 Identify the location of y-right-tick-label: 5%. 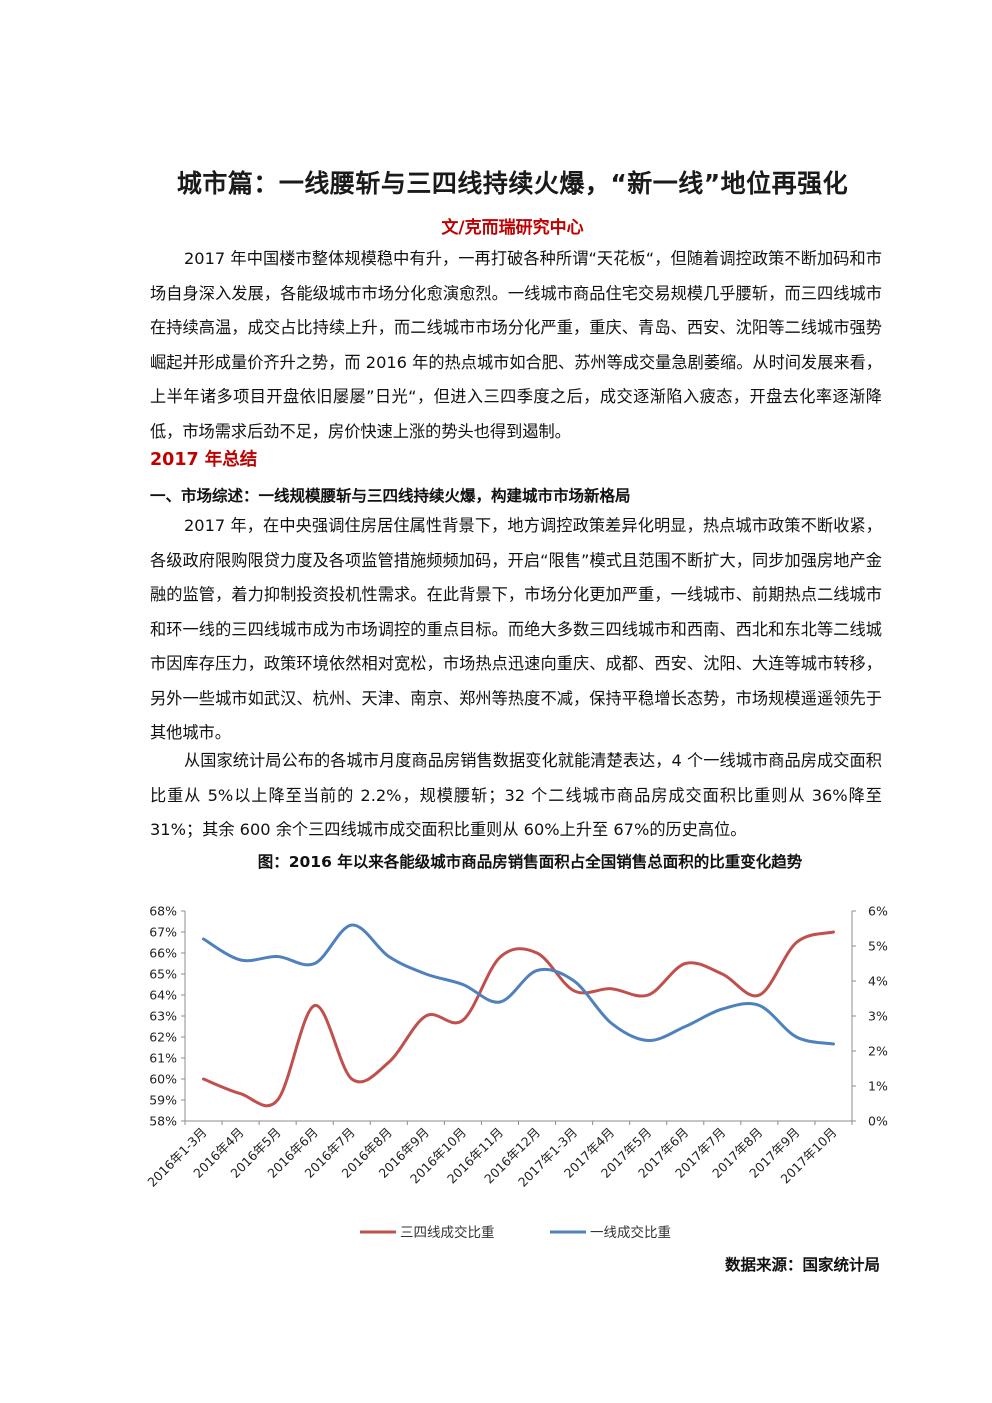
(878, 946).